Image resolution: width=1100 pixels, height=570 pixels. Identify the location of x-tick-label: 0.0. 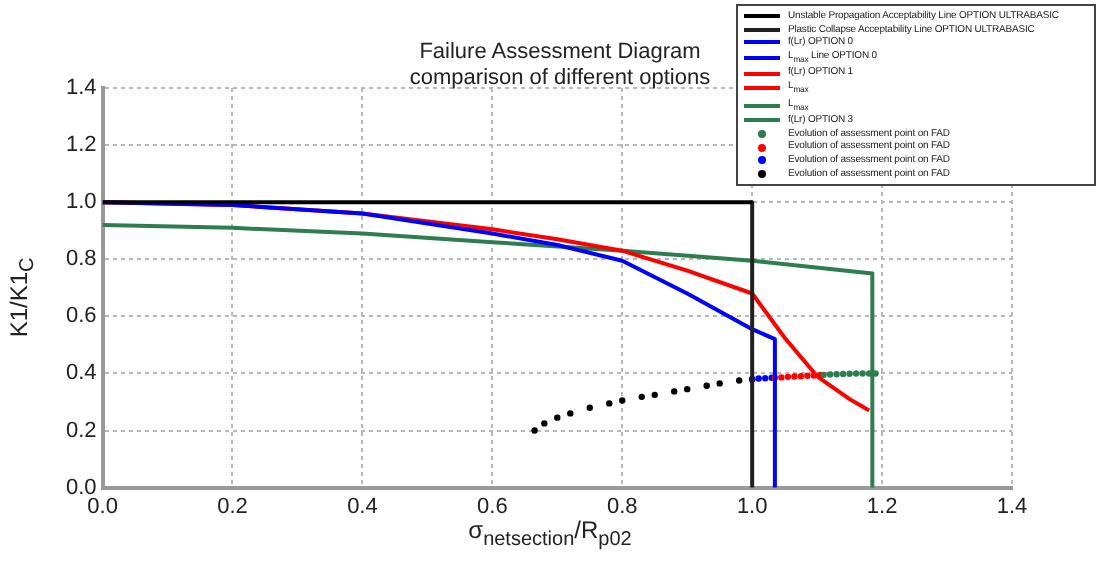
(102, 506).